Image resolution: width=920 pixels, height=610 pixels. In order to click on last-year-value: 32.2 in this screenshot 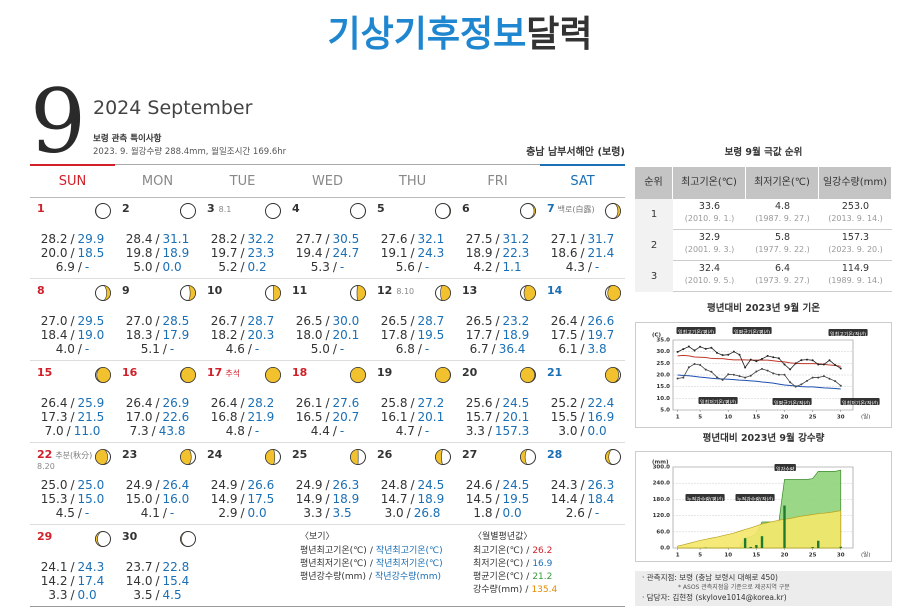, I will do `click(261, 239)`.